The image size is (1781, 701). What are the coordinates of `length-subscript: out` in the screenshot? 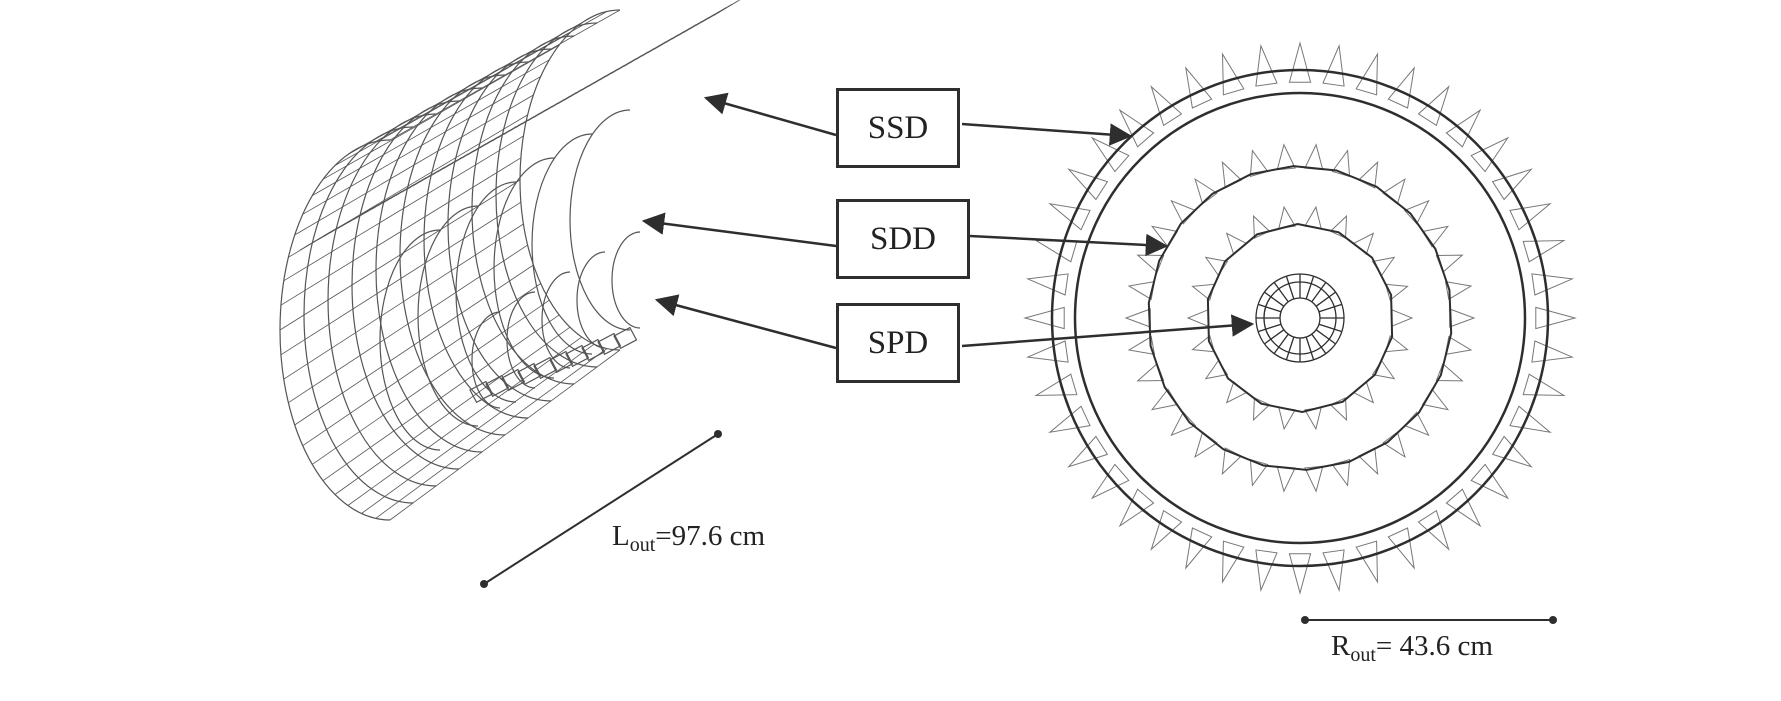 It's located at (642, 545).